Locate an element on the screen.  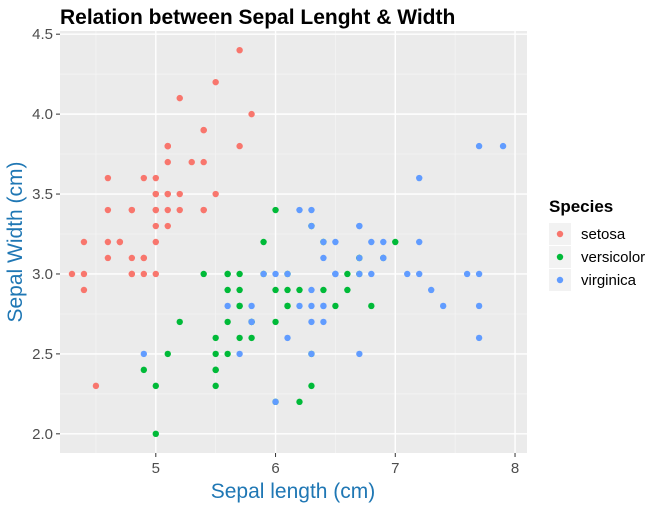
legend-items: setosa versicolor virginica is located at coordinates (597, 257).